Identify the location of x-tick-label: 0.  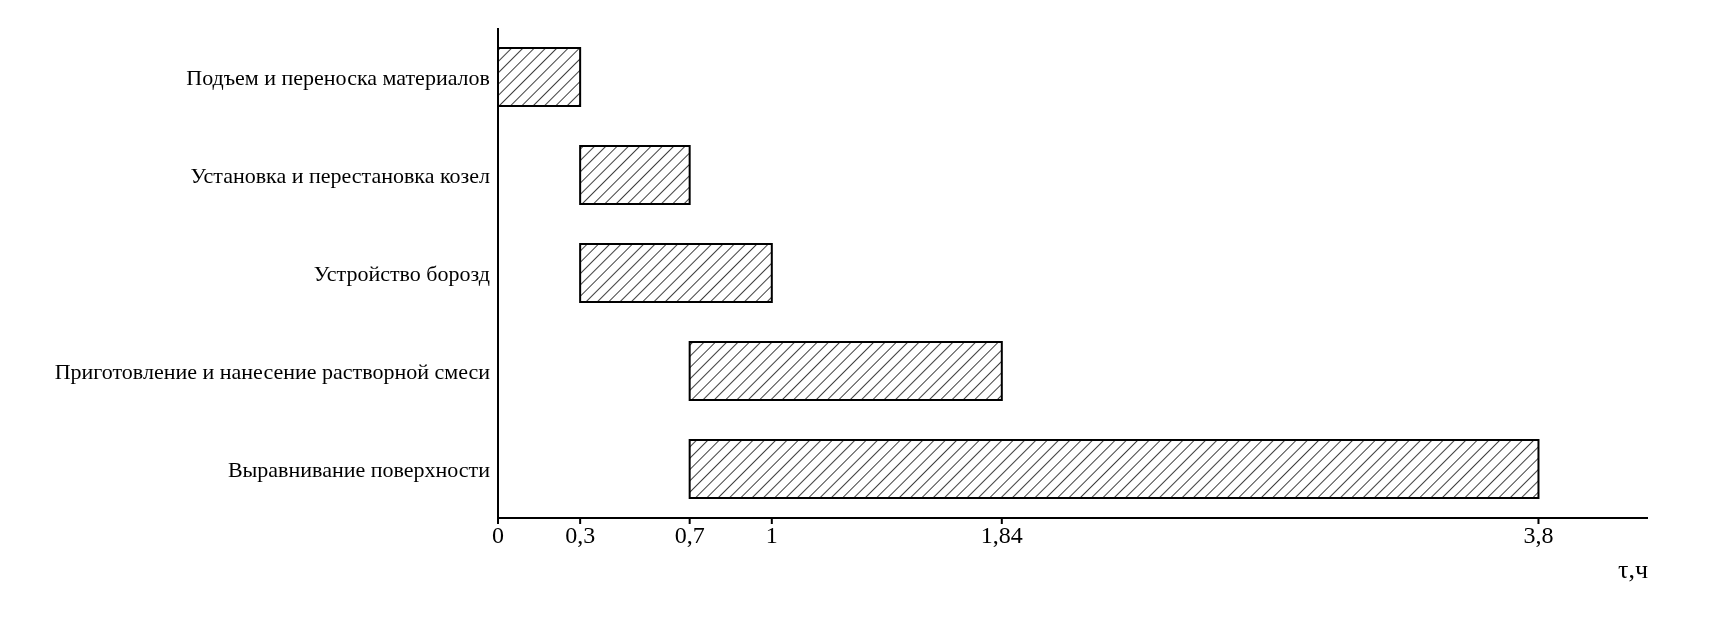
(498, 535).